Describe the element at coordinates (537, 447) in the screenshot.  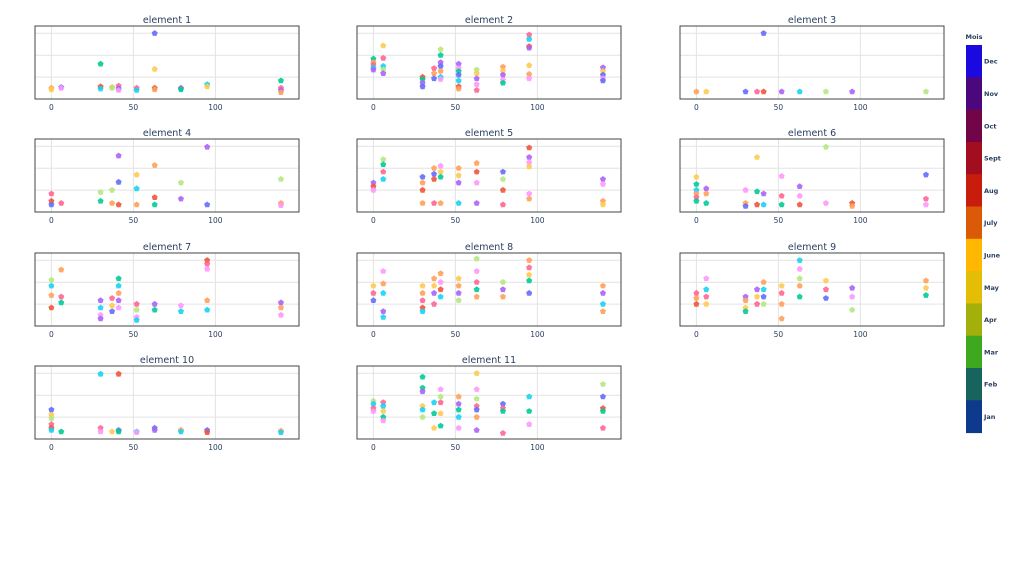
I see `x-tick-label: 100` at that location.